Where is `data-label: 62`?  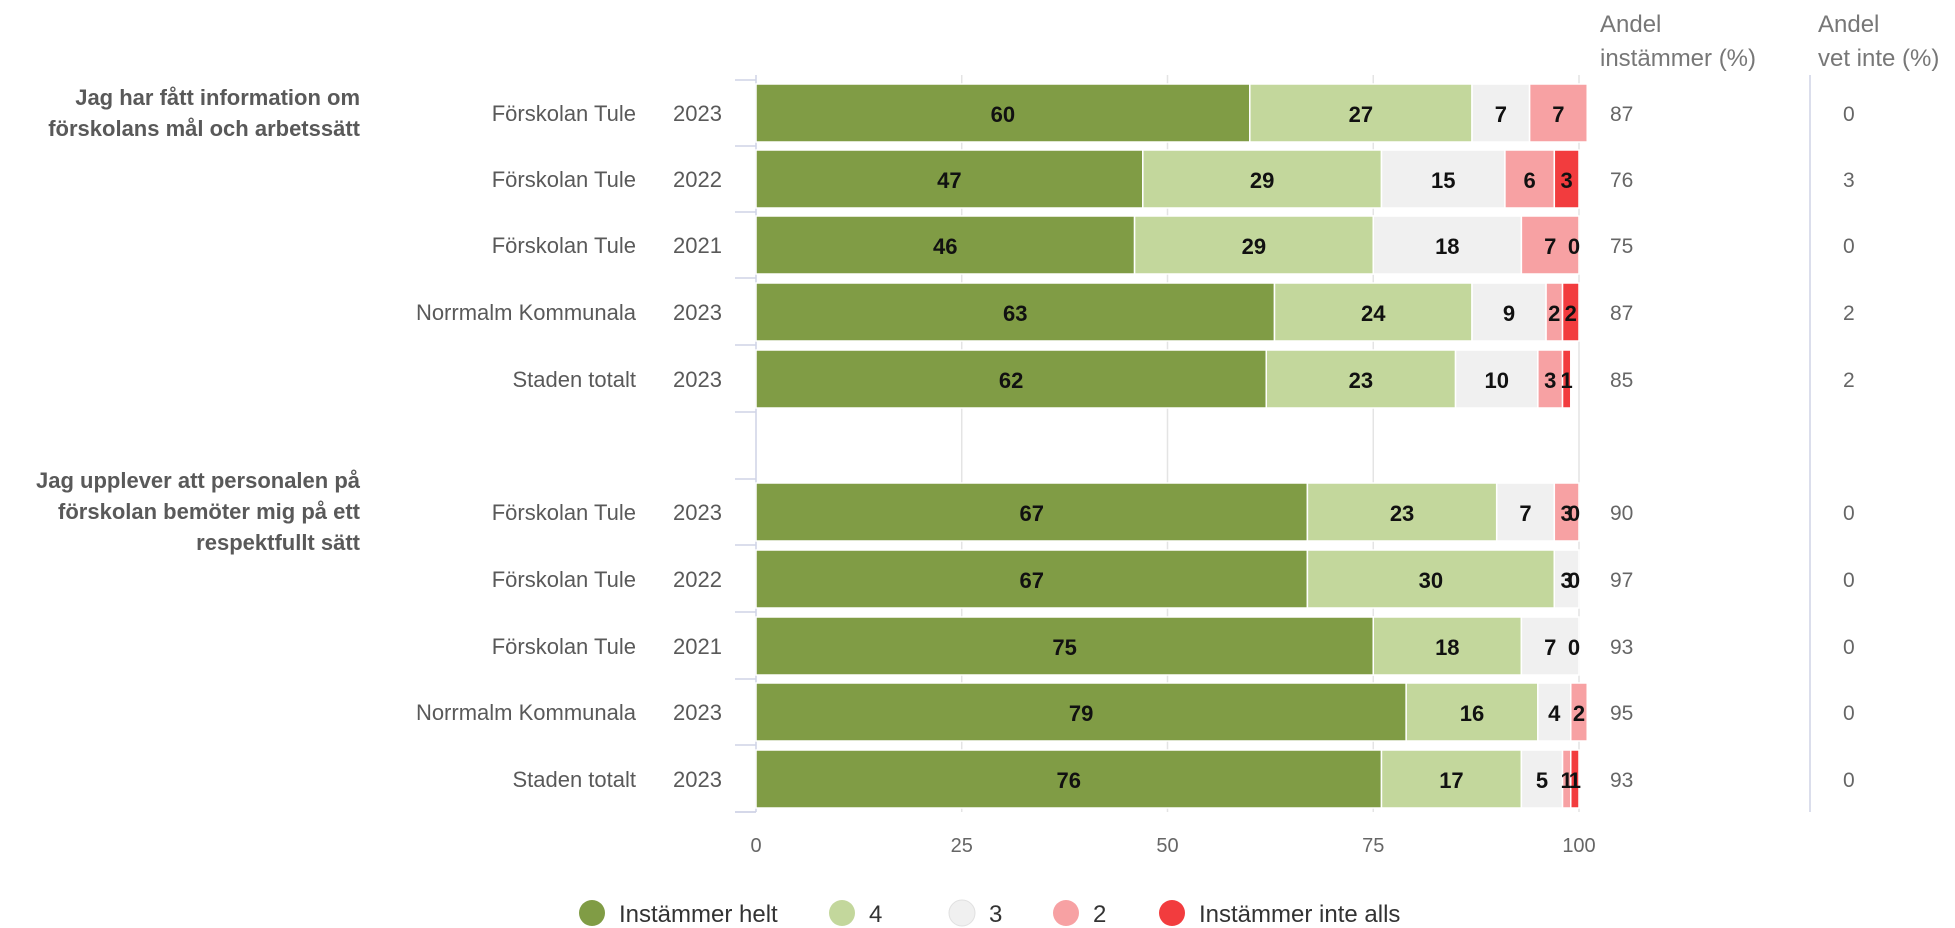
data-label: 62 is located at coordinates (1011, 380).